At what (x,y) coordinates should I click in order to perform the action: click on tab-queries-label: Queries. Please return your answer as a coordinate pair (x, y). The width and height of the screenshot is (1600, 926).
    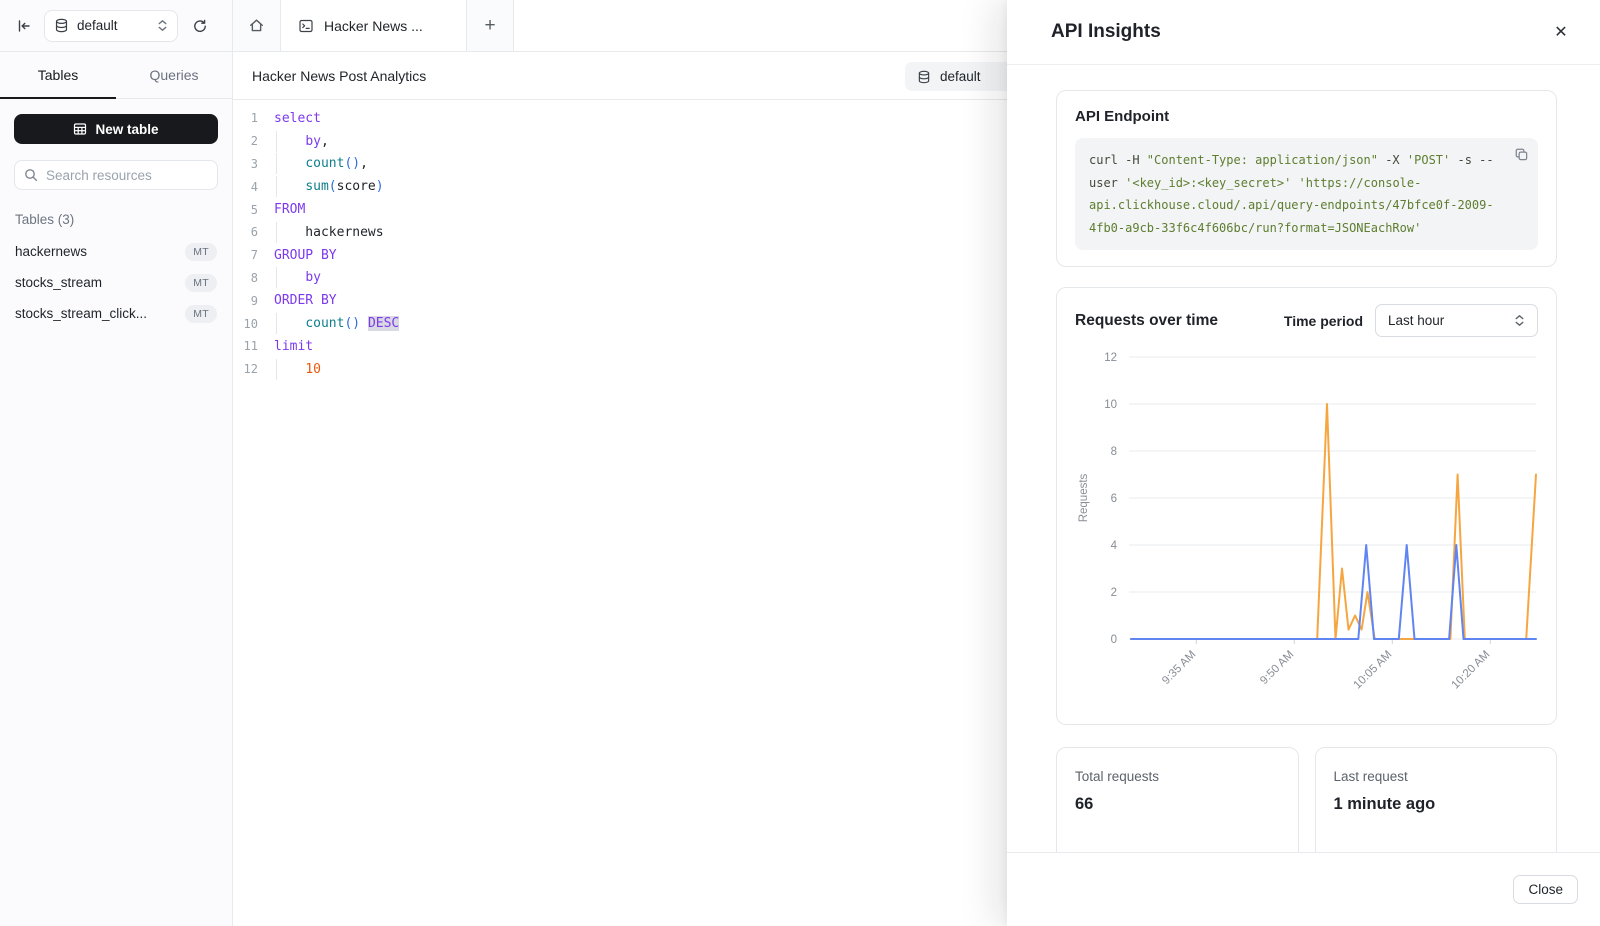
    Looking at the image, I should click on (174, 75).